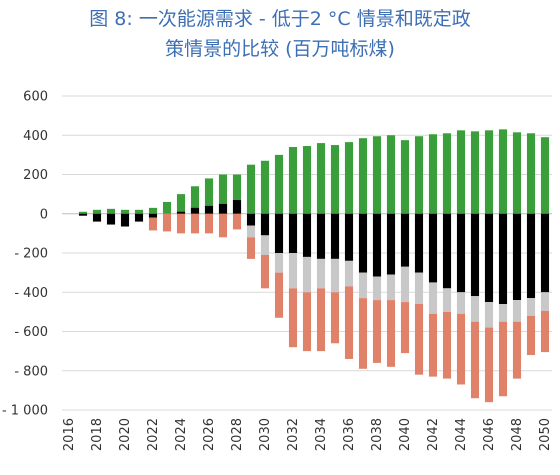  I want to click on y-axis-ticks: 600 400 200 0 - 200 - 400 - 600 - 800 - 1 000, so click(25, 254).